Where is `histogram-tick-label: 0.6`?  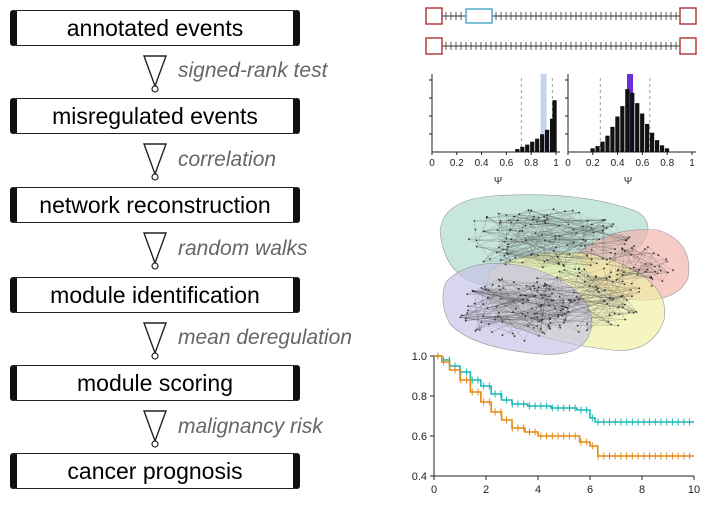
histogram-tick-label: 0.6 is located at coordinates (642, 163).